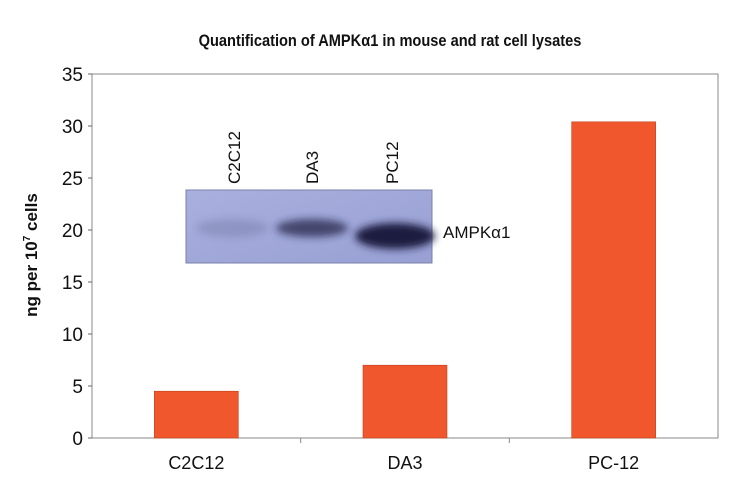 Image resolution: width=744 pixels, height=504 pixels. I want to click on svg-text: ng per 107 cells, so click(31, 255).